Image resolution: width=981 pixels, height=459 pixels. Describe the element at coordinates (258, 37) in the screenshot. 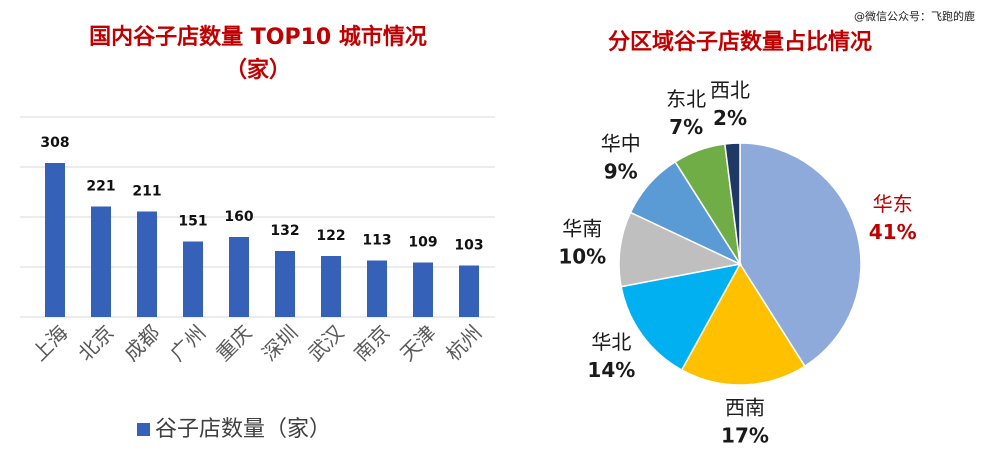

I see `bar-title: 国内谷子店数量 TOP10 城市情况` at that location.